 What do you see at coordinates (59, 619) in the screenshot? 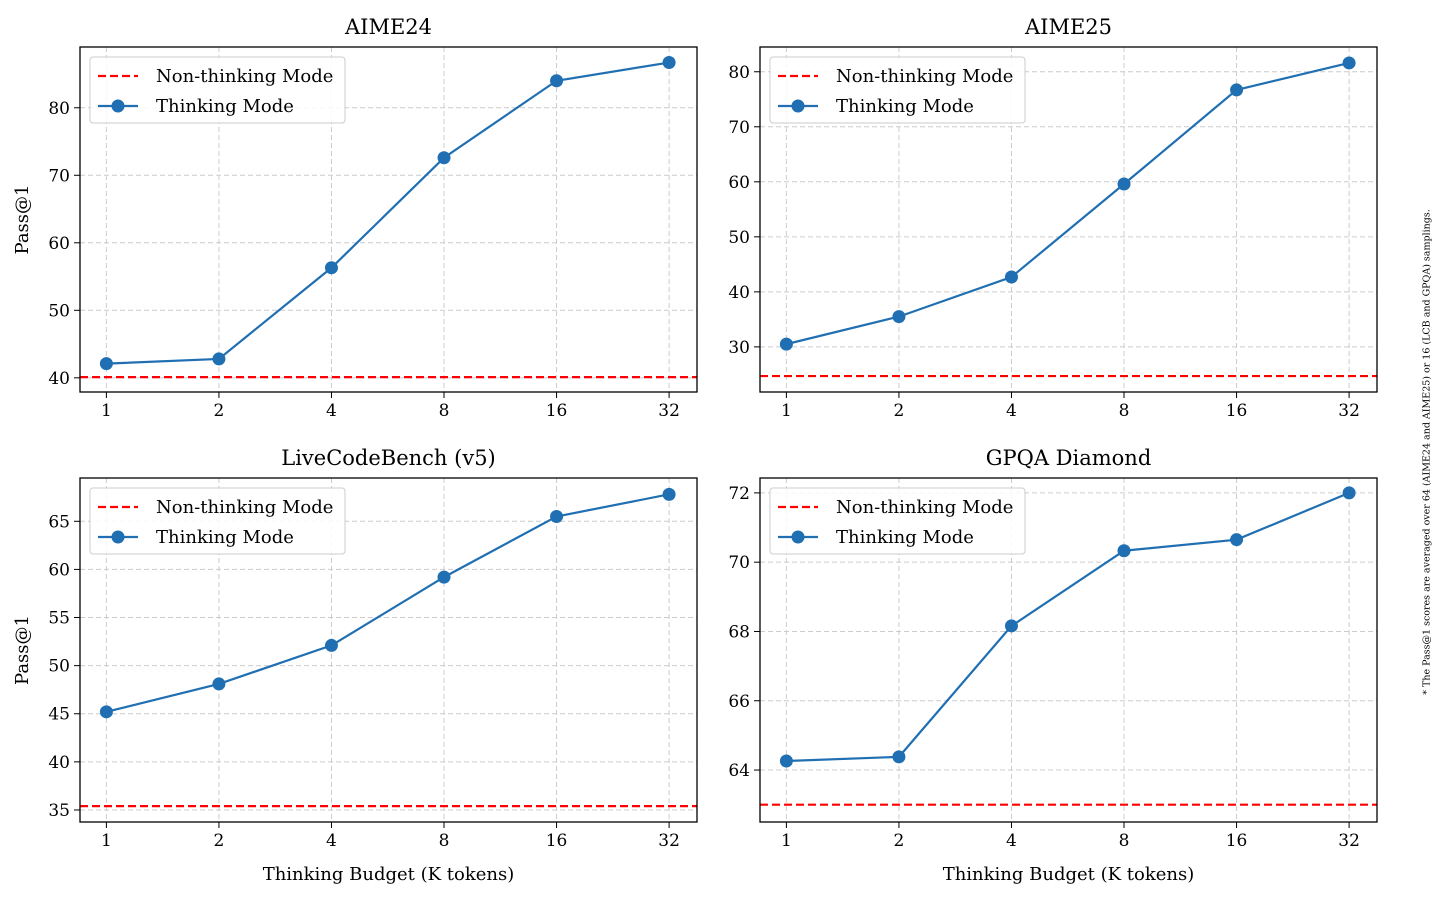
I see `y-tick-label: 55` at bounding box center [59, 619].